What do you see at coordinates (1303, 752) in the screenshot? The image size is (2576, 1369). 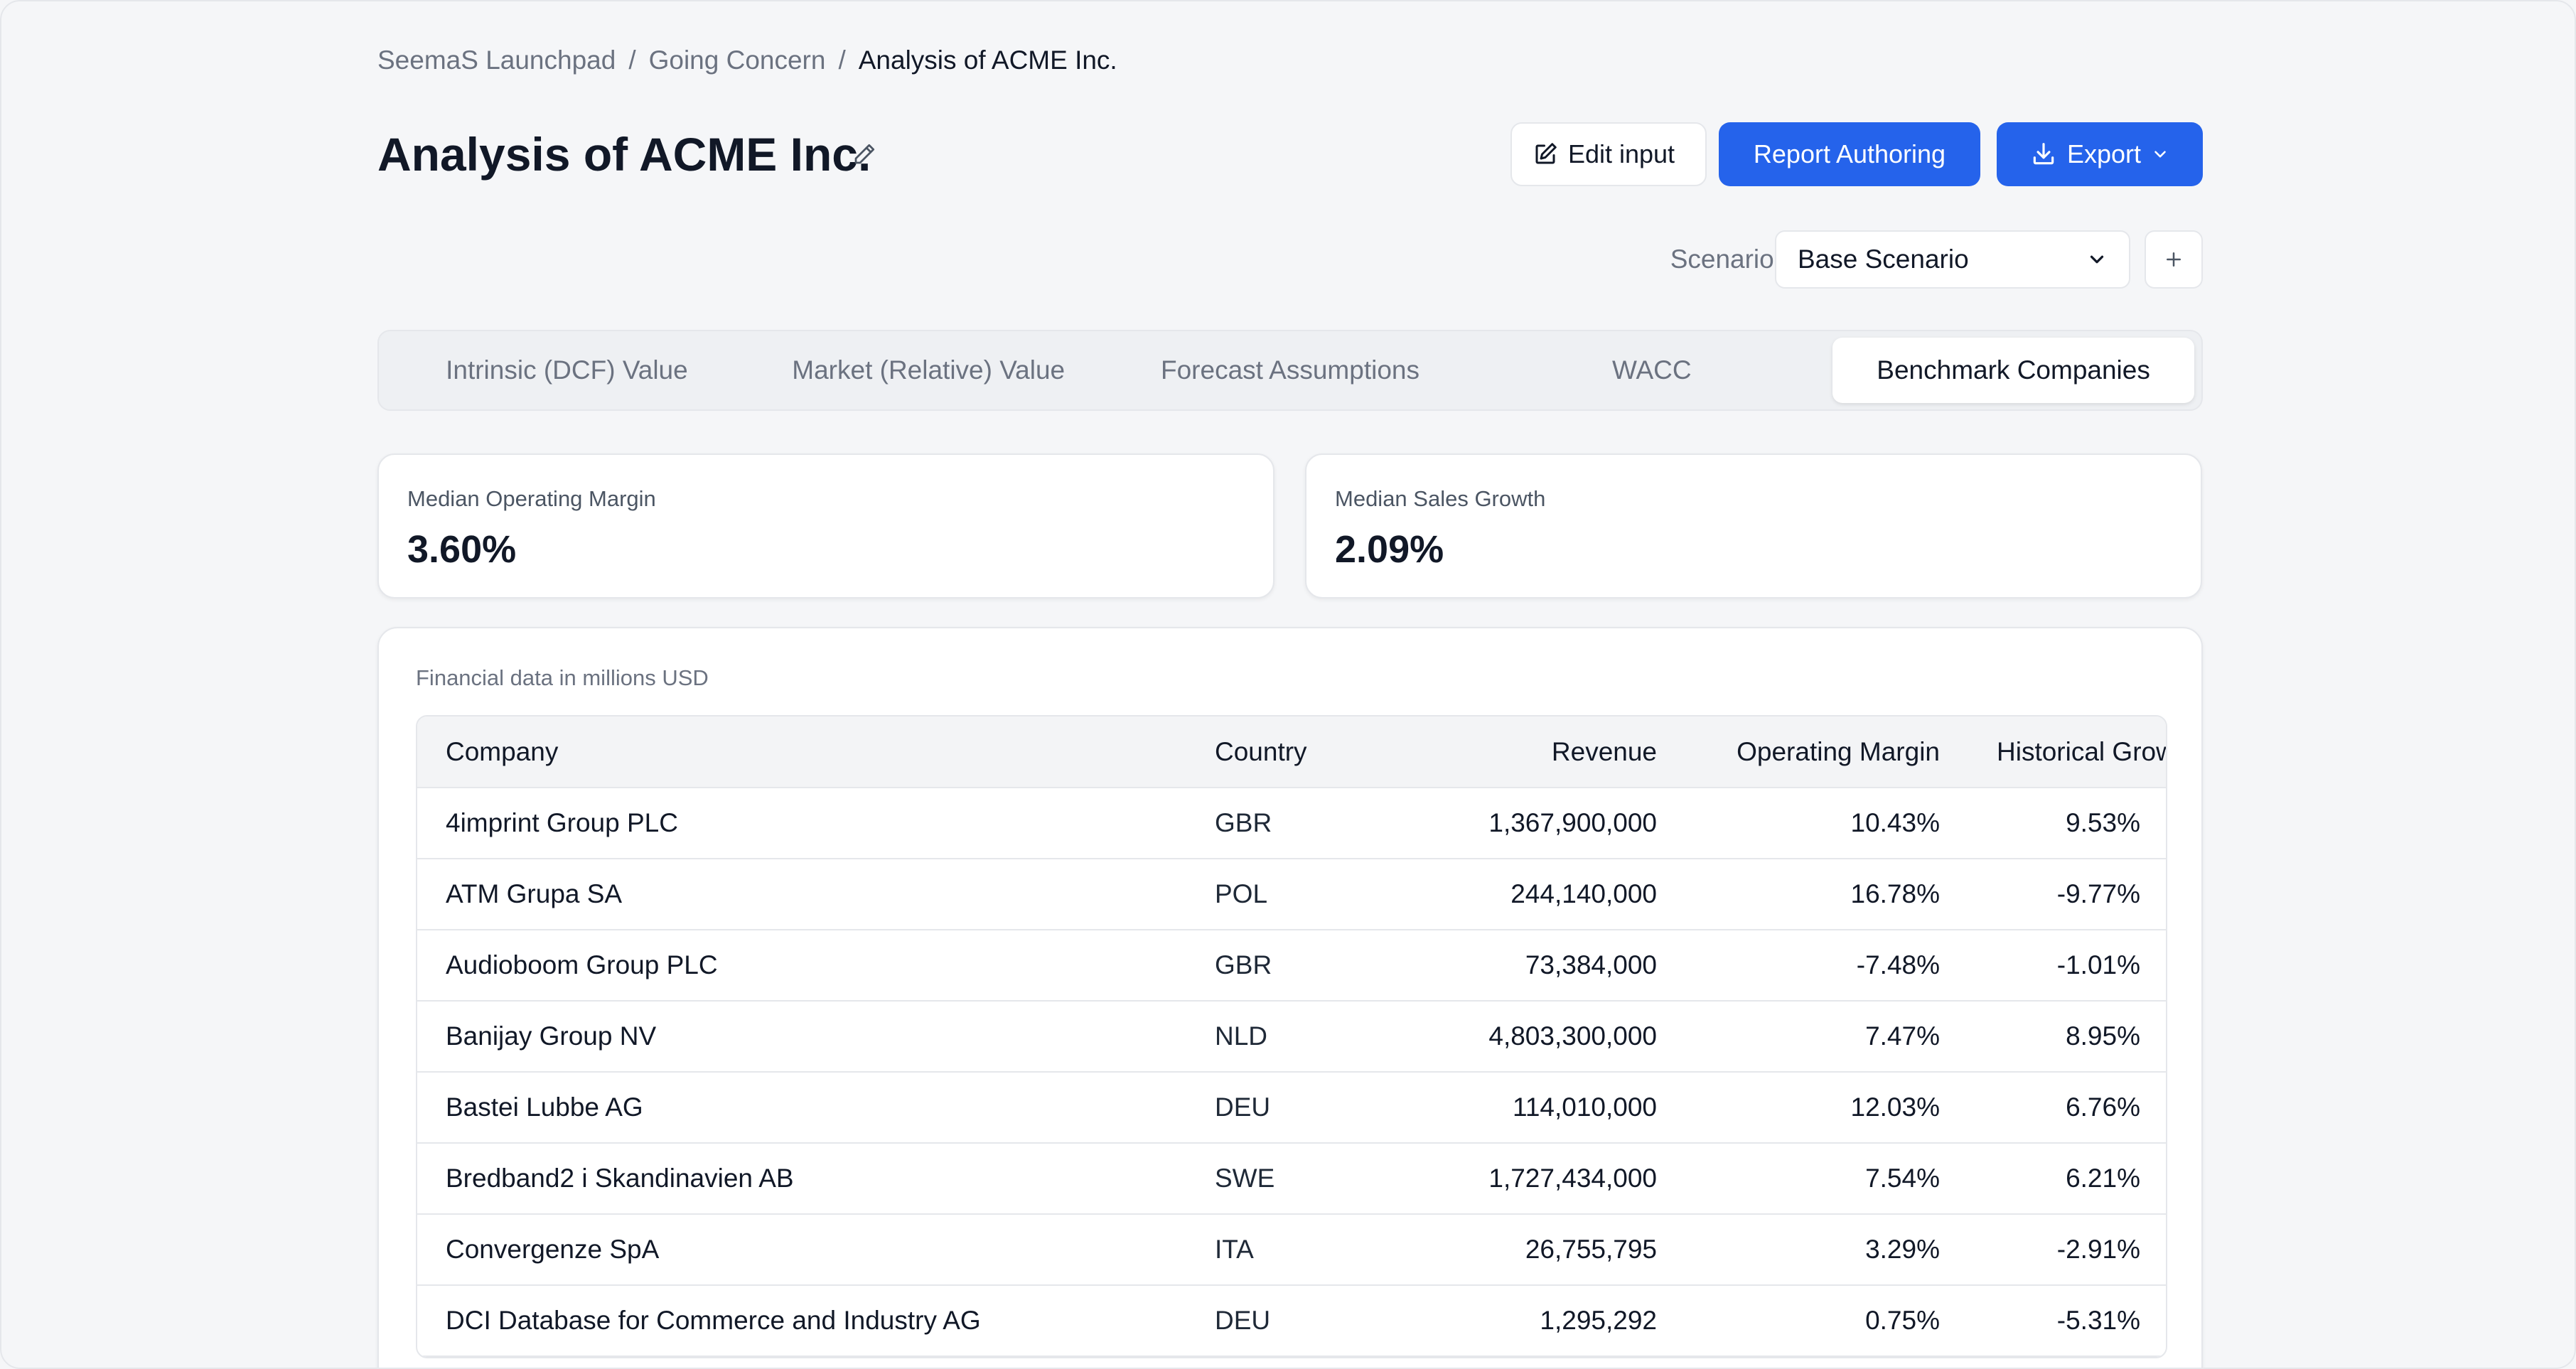 I see `column-header-country: Country` at bounding box center [1303, 752].